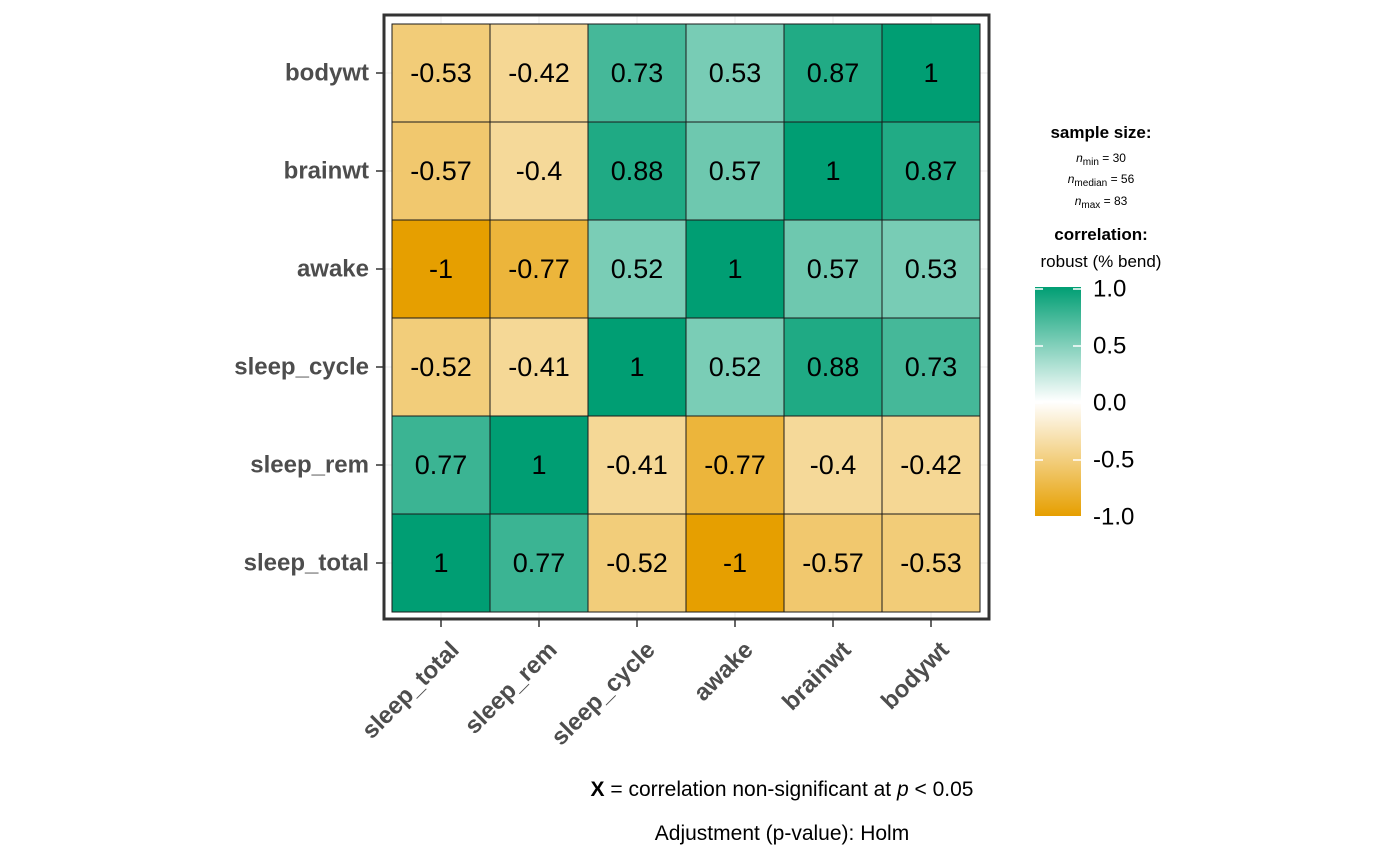  I want to click on legend-sample-size-title: sample size:, so click(1100, 132).